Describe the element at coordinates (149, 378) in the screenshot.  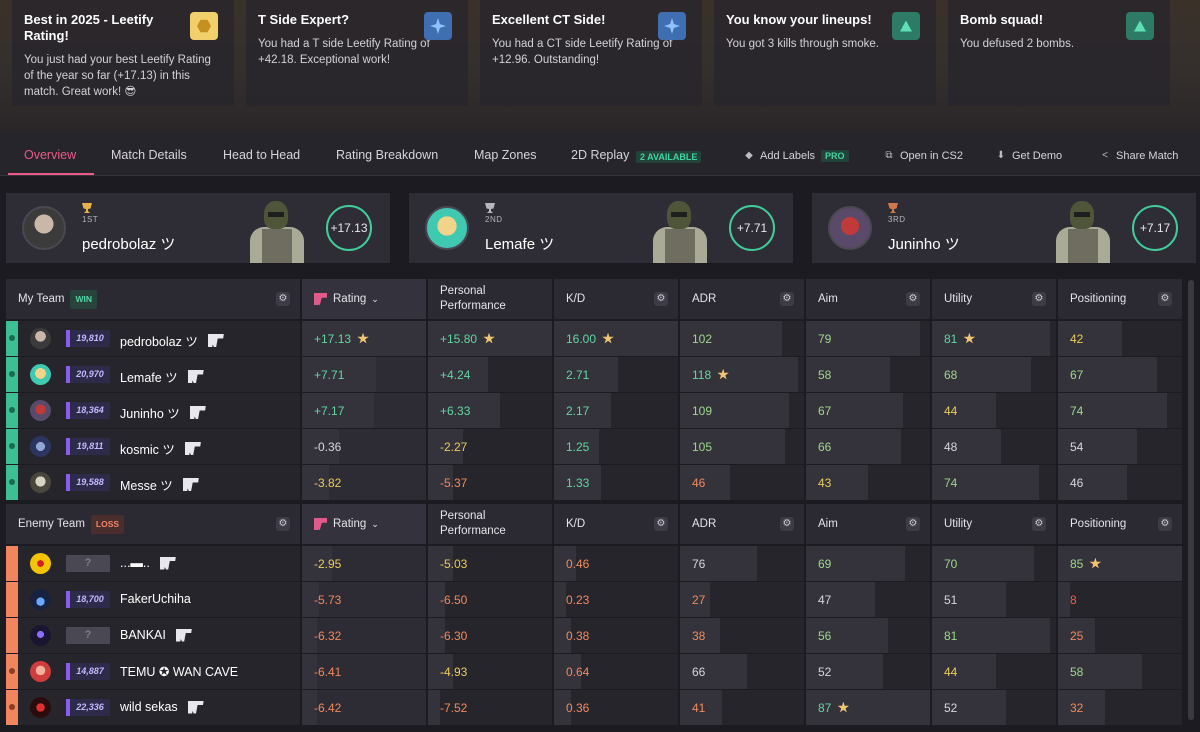
I see `player-name-text: Lemafe ツ` at that location.